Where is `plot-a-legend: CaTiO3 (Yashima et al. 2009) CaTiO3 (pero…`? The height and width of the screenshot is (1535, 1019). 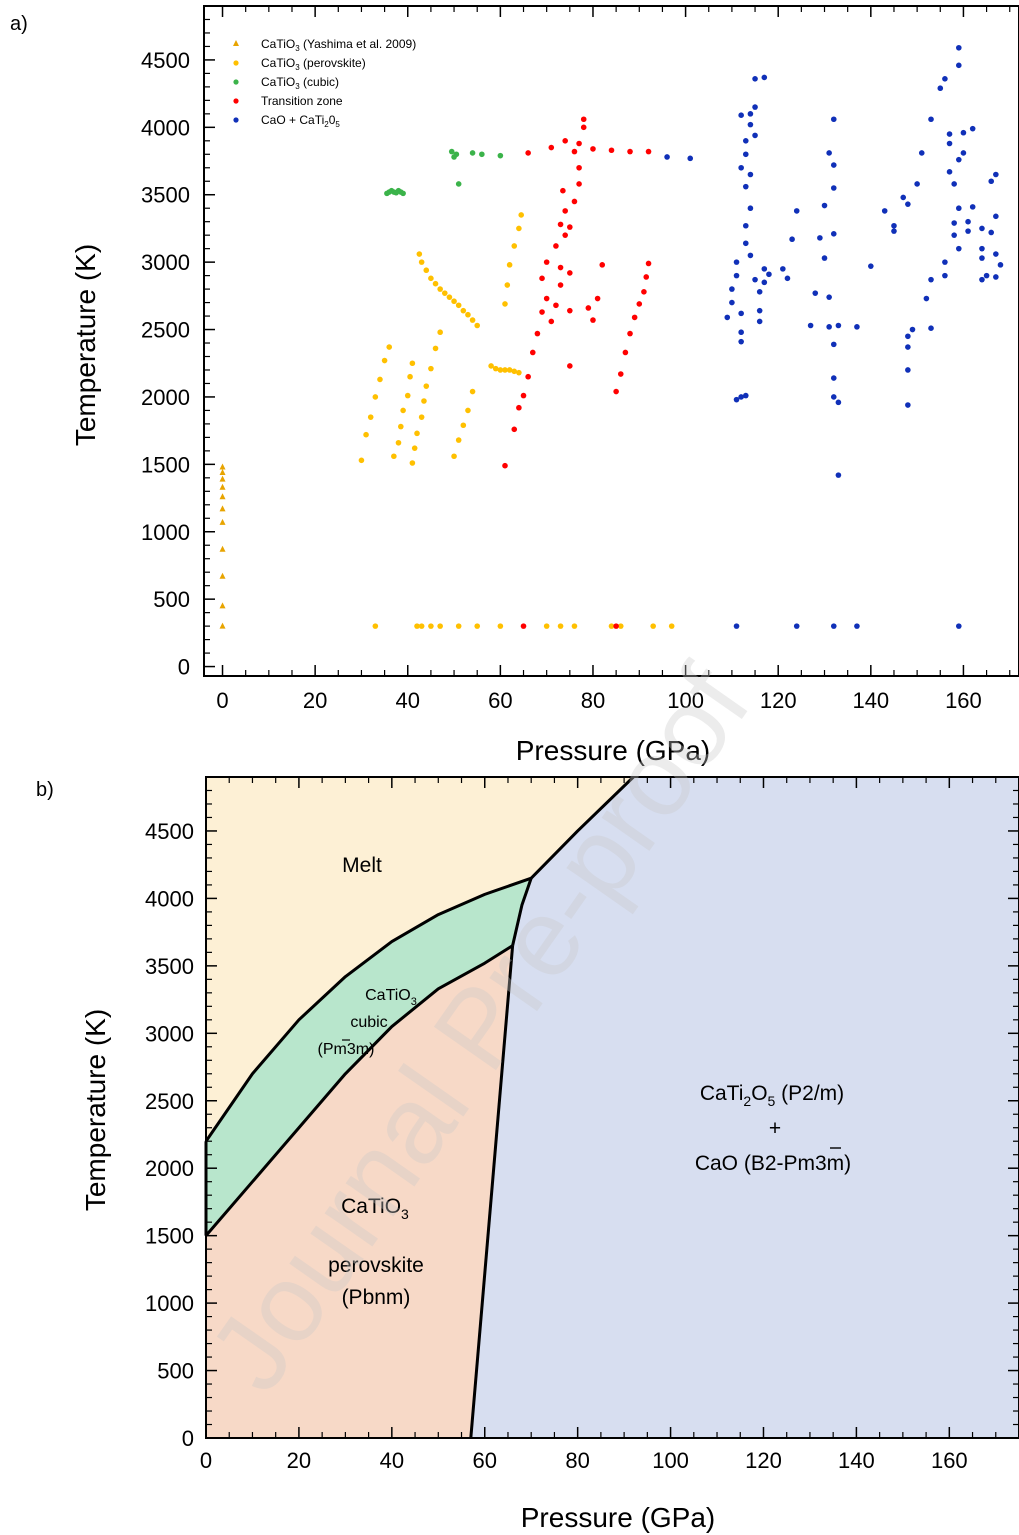 plot-a-legend: CaTiO3 (Yashima et al. 2009) CaTiO3 (pero… is located at coordinates (324, 83).